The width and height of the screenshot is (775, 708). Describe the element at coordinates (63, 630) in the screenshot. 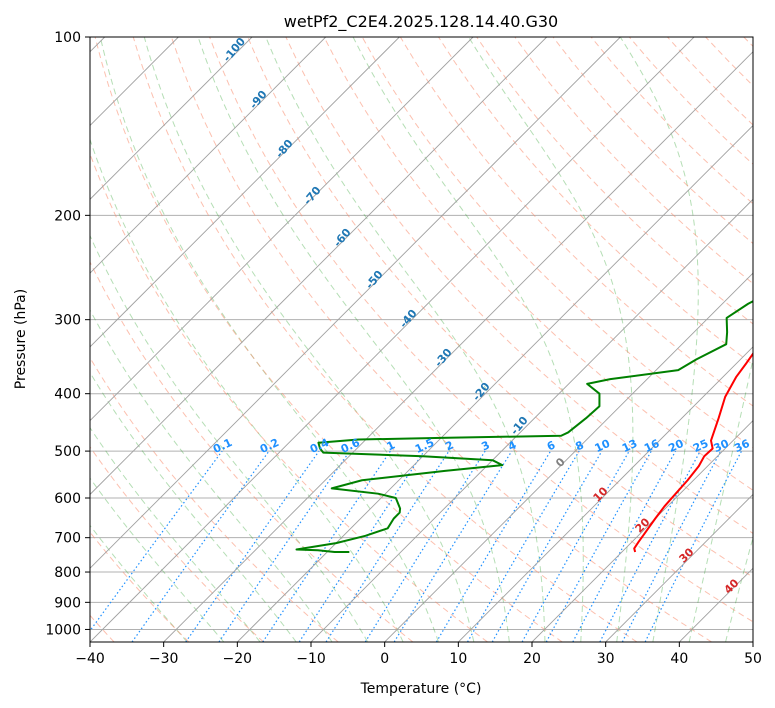

I see `y-tick-label: 1000` at that location.